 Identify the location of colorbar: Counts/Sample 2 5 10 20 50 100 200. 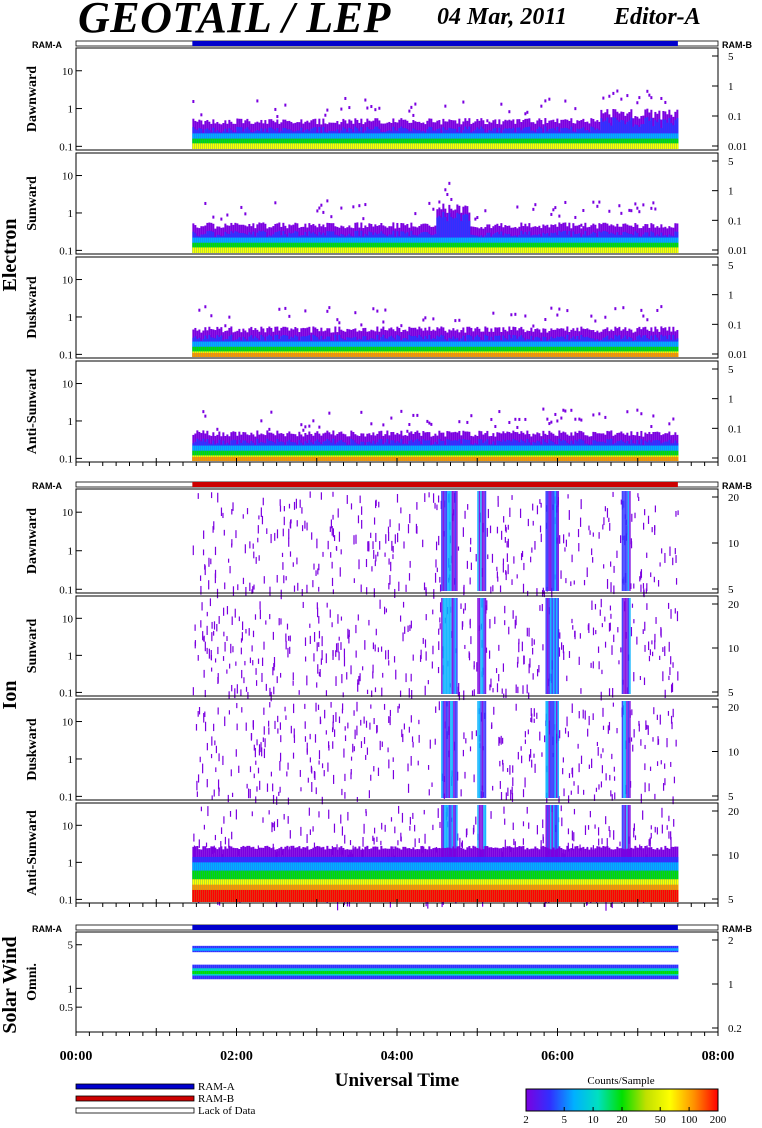
(625, 1100).